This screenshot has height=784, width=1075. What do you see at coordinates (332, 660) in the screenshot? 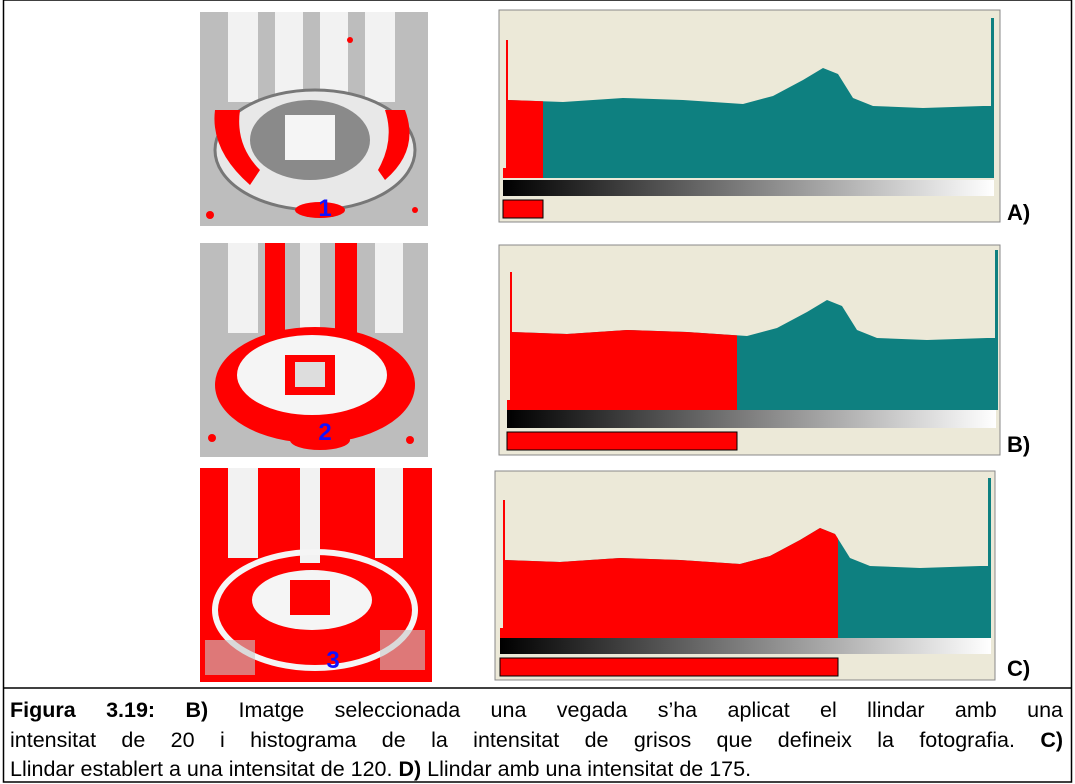
I see `image-number: 3` at bounding box center [332, 660].